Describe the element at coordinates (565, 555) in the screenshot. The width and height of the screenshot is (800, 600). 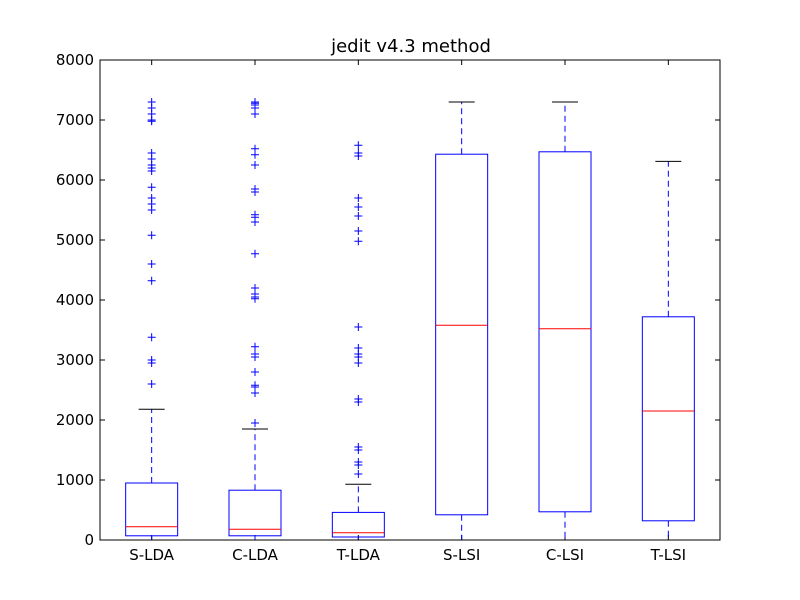
I see `x-tick-label: C-LSI` at that location.